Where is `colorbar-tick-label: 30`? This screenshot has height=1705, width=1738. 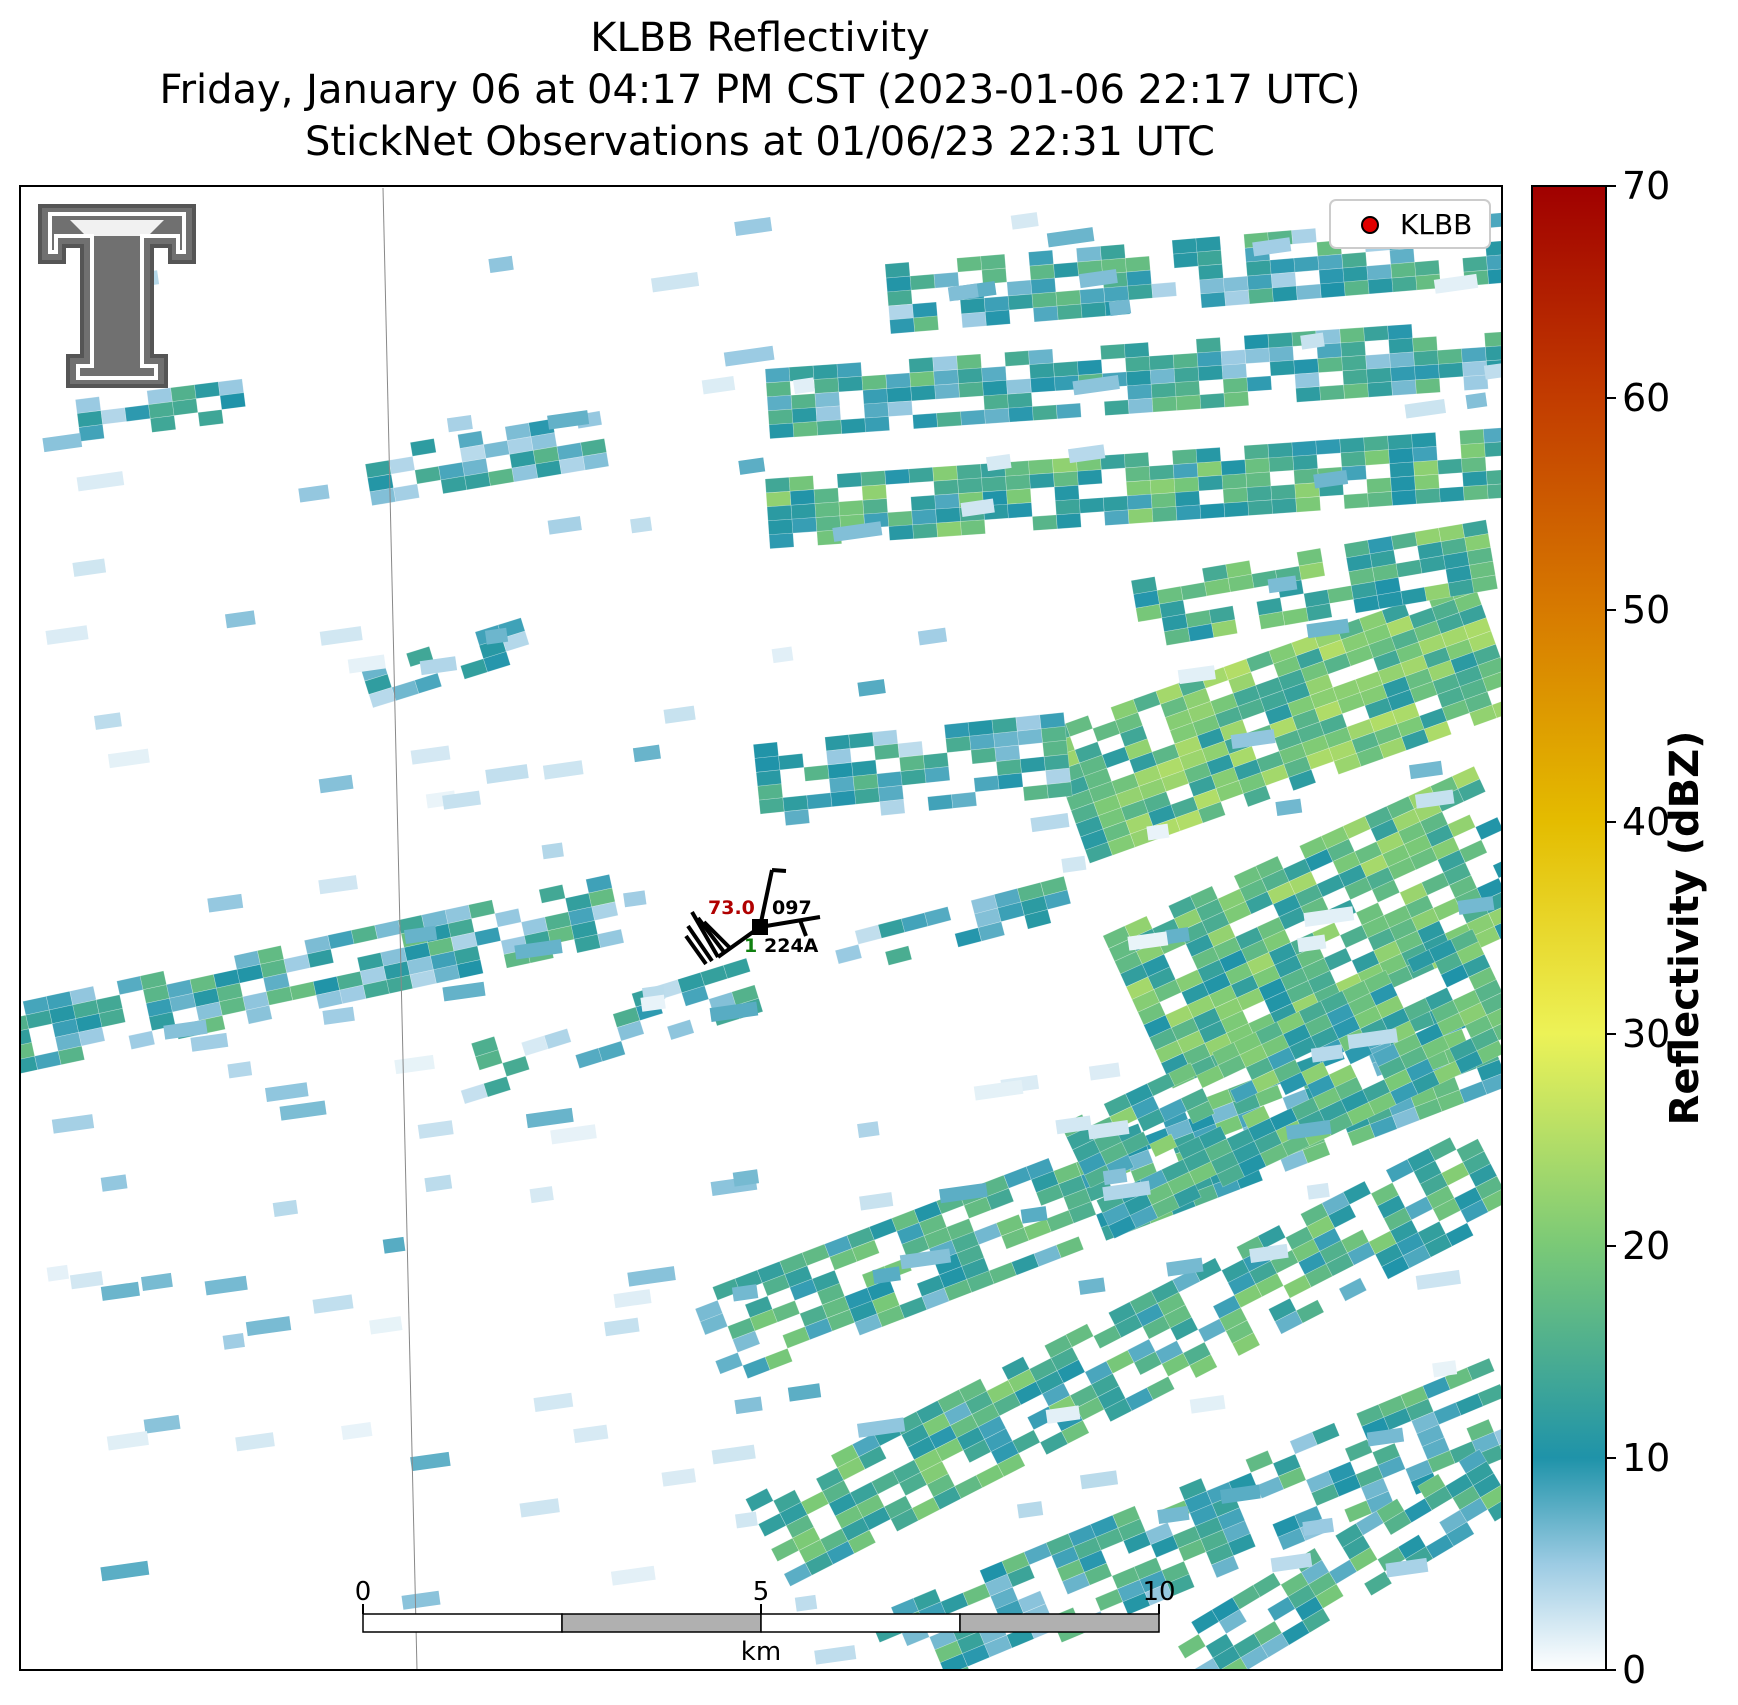
colorbar-tick-label: 30 is located at coordinates (1646, 1034).